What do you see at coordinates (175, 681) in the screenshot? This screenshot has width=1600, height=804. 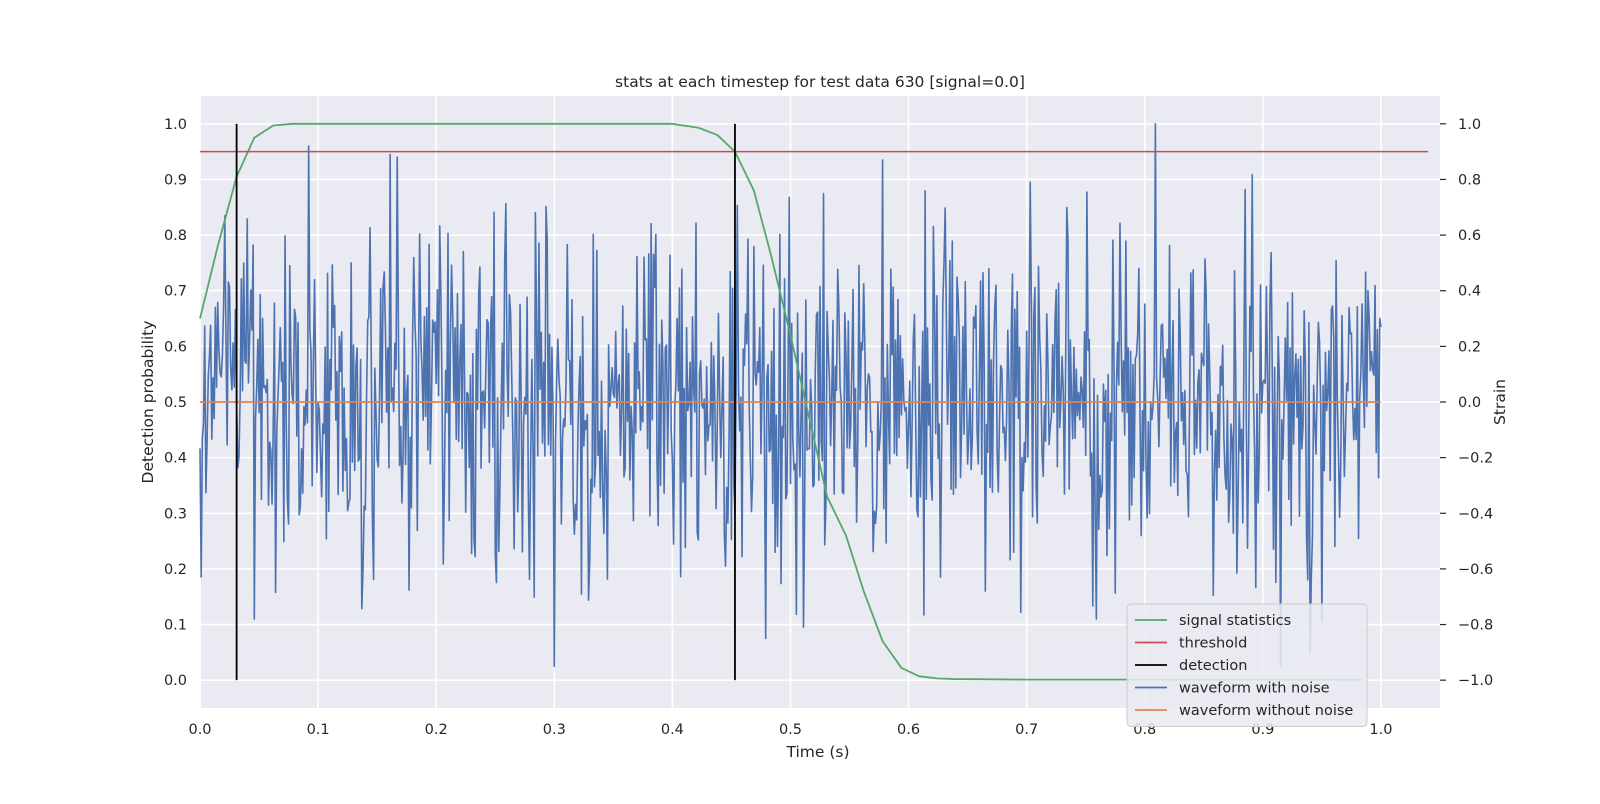 I see `y-left-tick-label: 0.0` at bounding box center [175, 681].